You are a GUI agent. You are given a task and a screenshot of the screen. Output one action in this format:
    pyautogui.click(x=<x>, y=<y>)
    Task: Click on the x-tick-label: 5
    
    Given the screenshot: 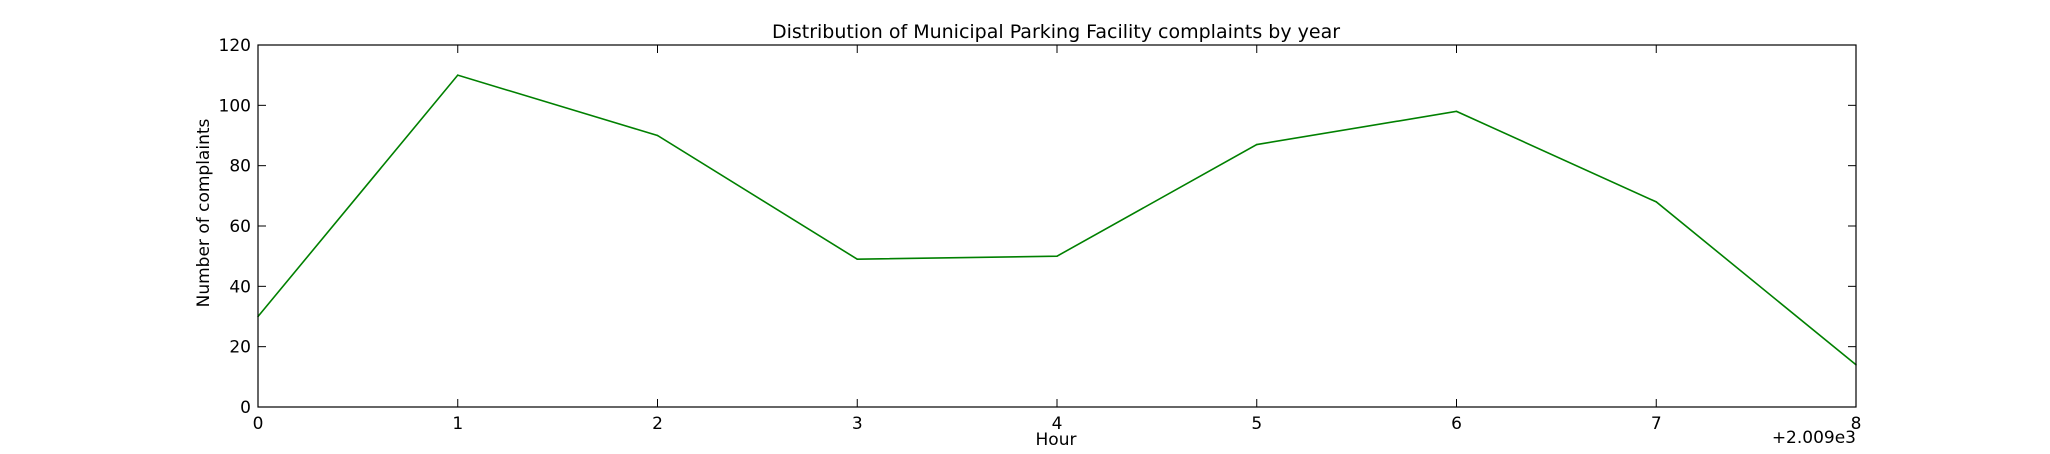 What is the action you would take?
    pyautogui.click(x=1256, y=424)
    